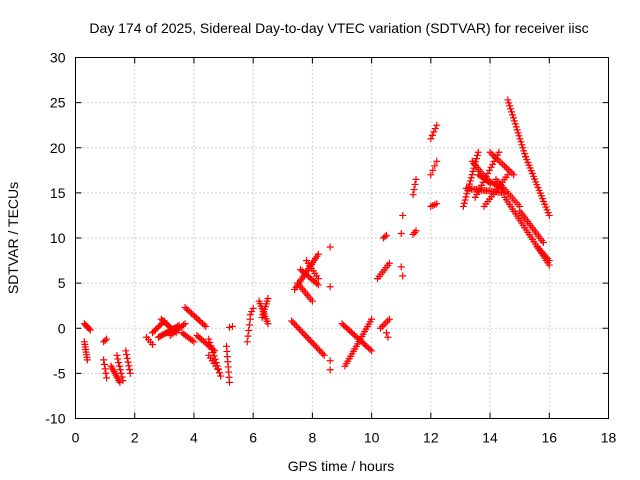 The image size is (640, 480). I want to click on y-tick-label: 0, so click(62, 328).